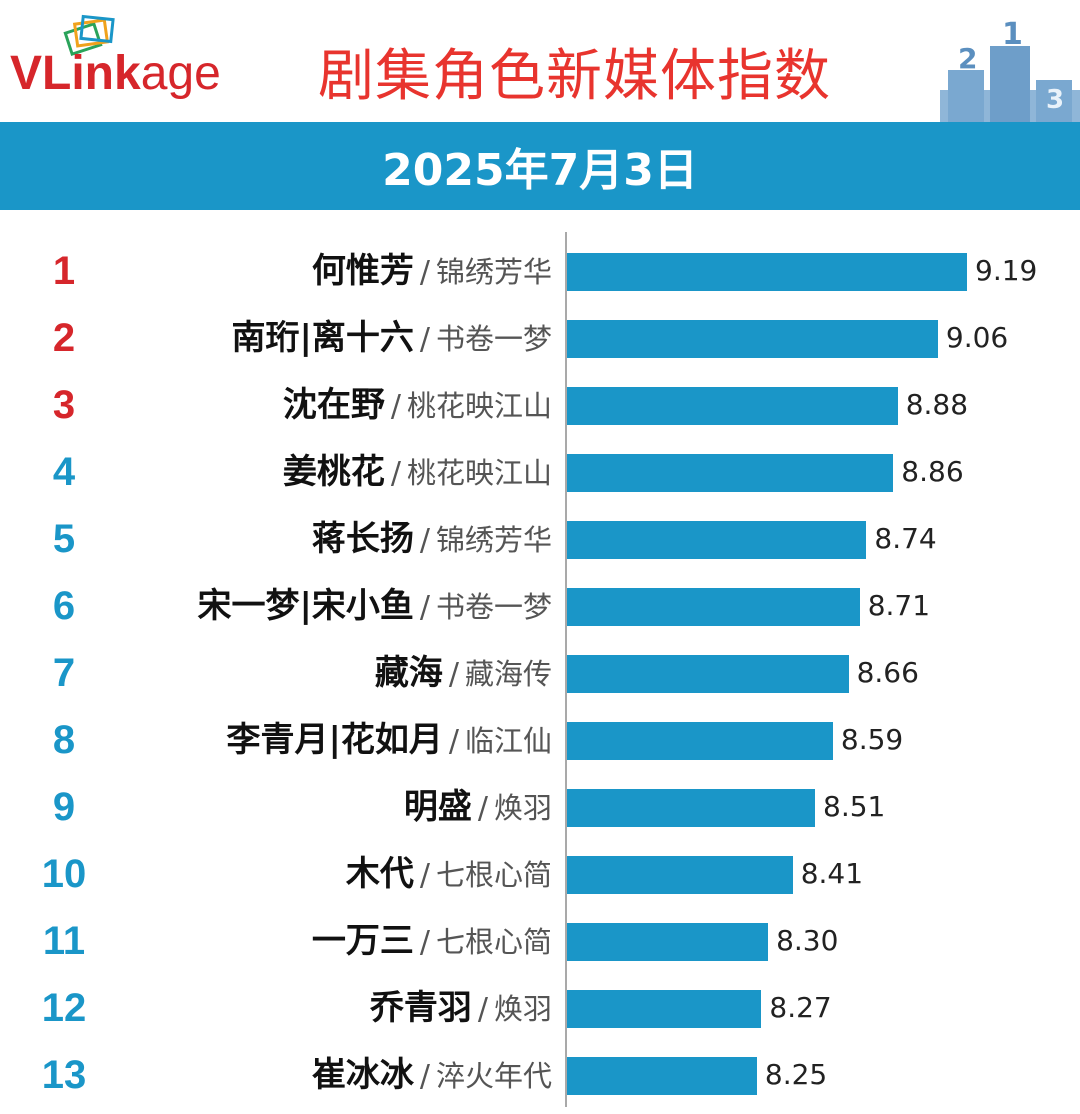 The image size is (1080, 1114). What do you see at coordinates (796, 1074) in the screenshot?
I see `data-label: 8.25` at bounding box center [796, 1074].